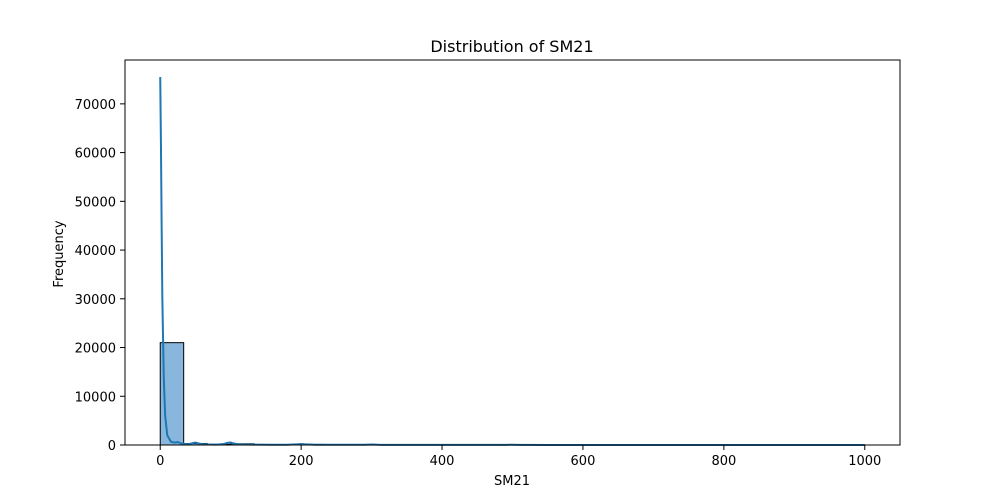  What do you see at coordinates (95, 105) in the screenshot?
I see `y-tick-label-70000: 70000` at bounding box center [95, 105].